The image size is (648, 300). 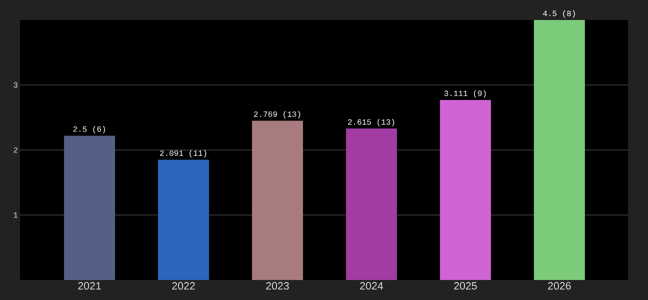 I want to click on annotation: 2.5 (6), so click(x=89, y=130).